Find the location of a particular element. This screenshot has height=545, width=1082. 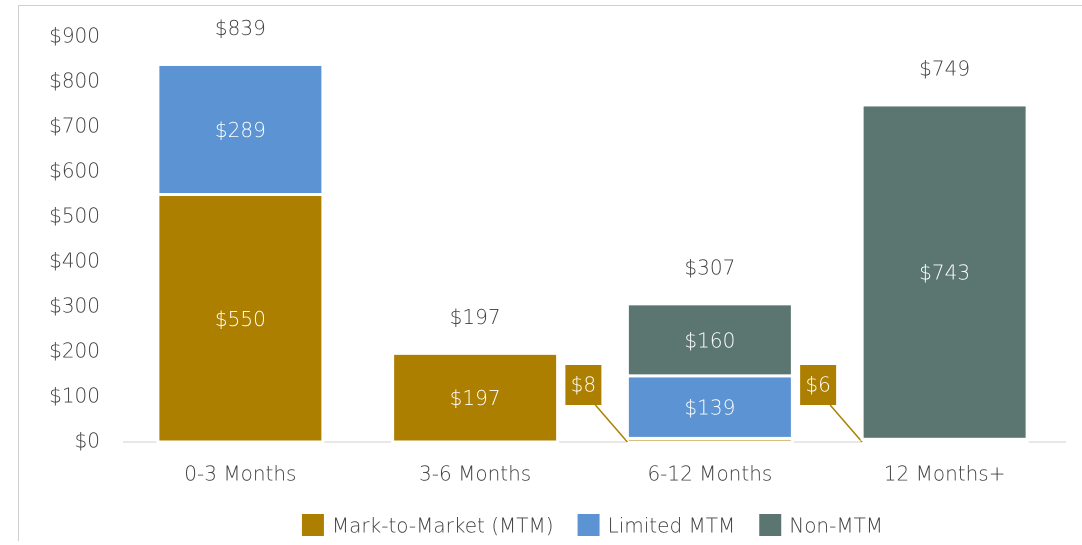

value-label: $550 is located at coordinates (240, 319).